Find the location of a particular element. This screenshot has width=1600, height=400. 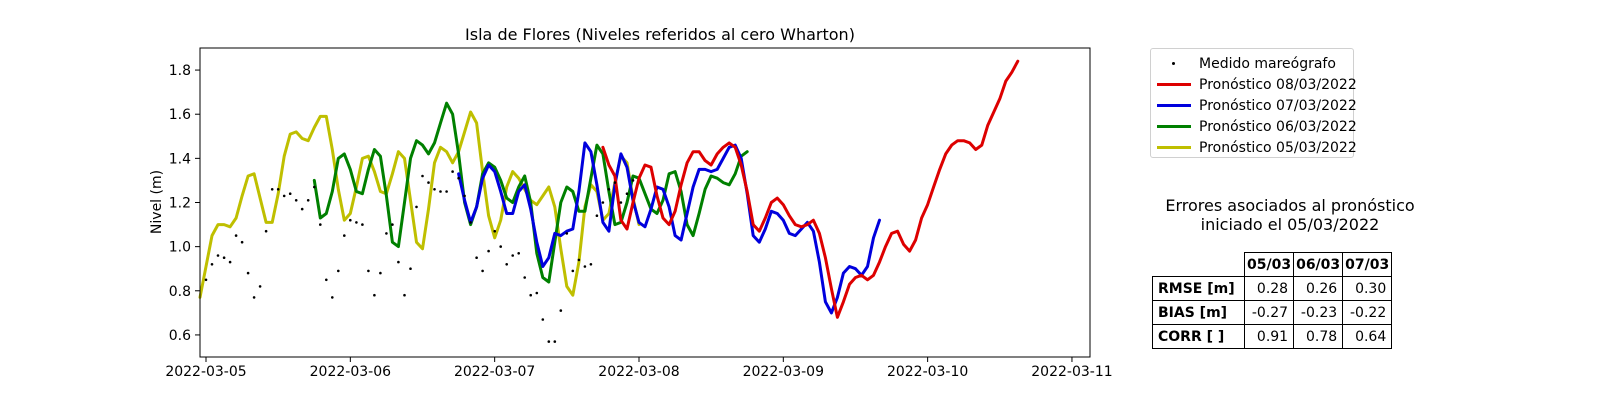

x-tick-label: 2022-03-05 is located at coordinates (205, 372).